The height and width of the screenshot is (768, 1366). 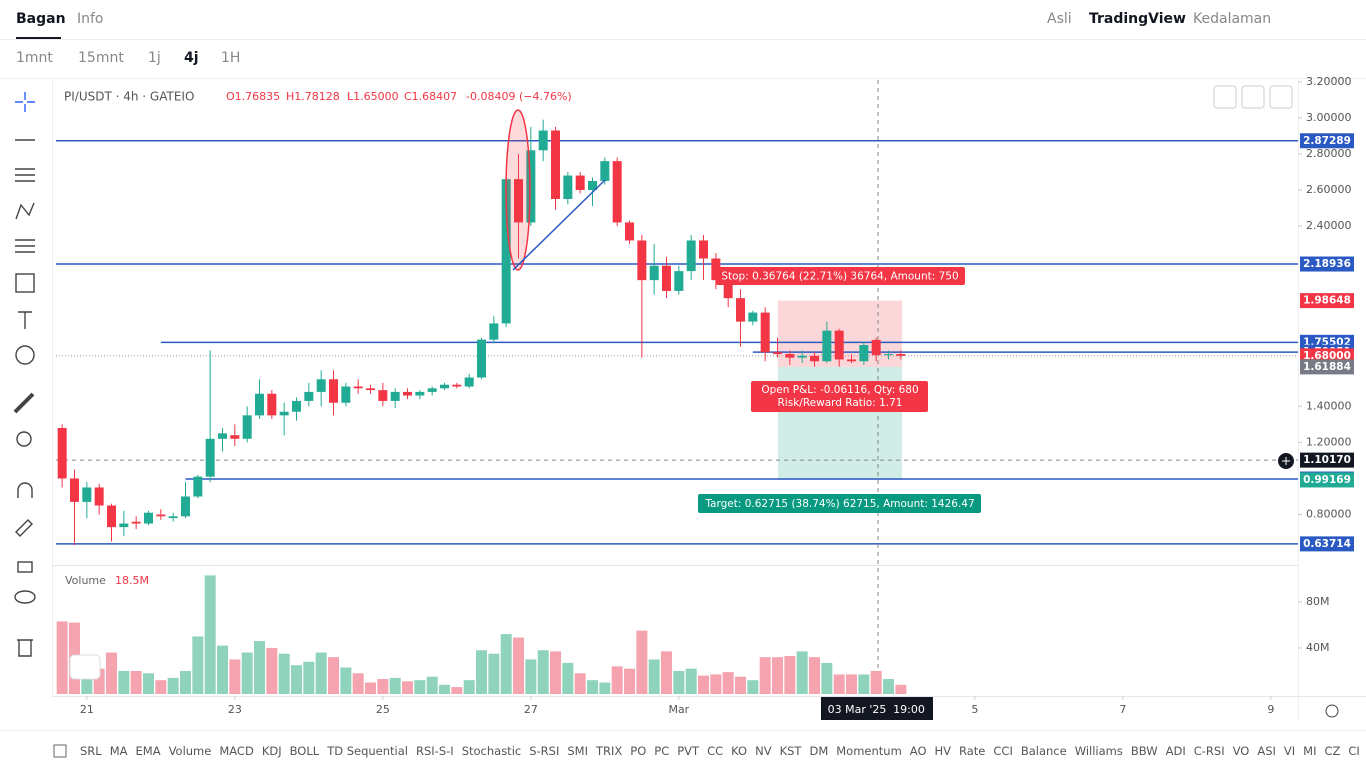 What do you see at coordinates (972, 751) in the screenshot?
I see `indicator: Rate` at bounding box center [972, 751].